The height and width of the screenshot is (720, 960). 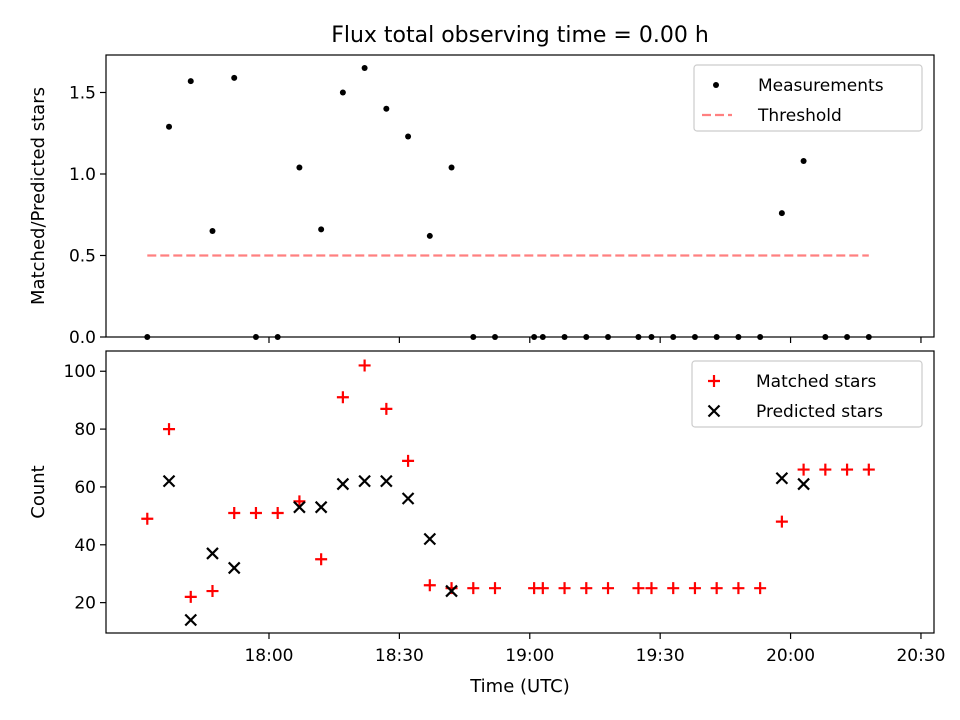 What do you see at coordinates (85, 546) in the screenshot?
I see `y-tick-label: 40` at bounding box center [85, 546].